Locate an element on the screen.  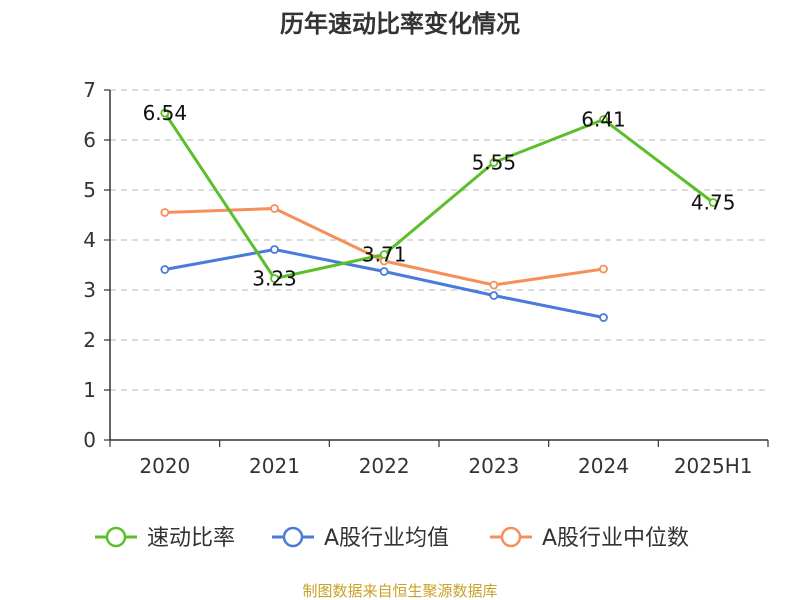
legend-item-2: A股行业中位数 is located at coordinates (589, 538).